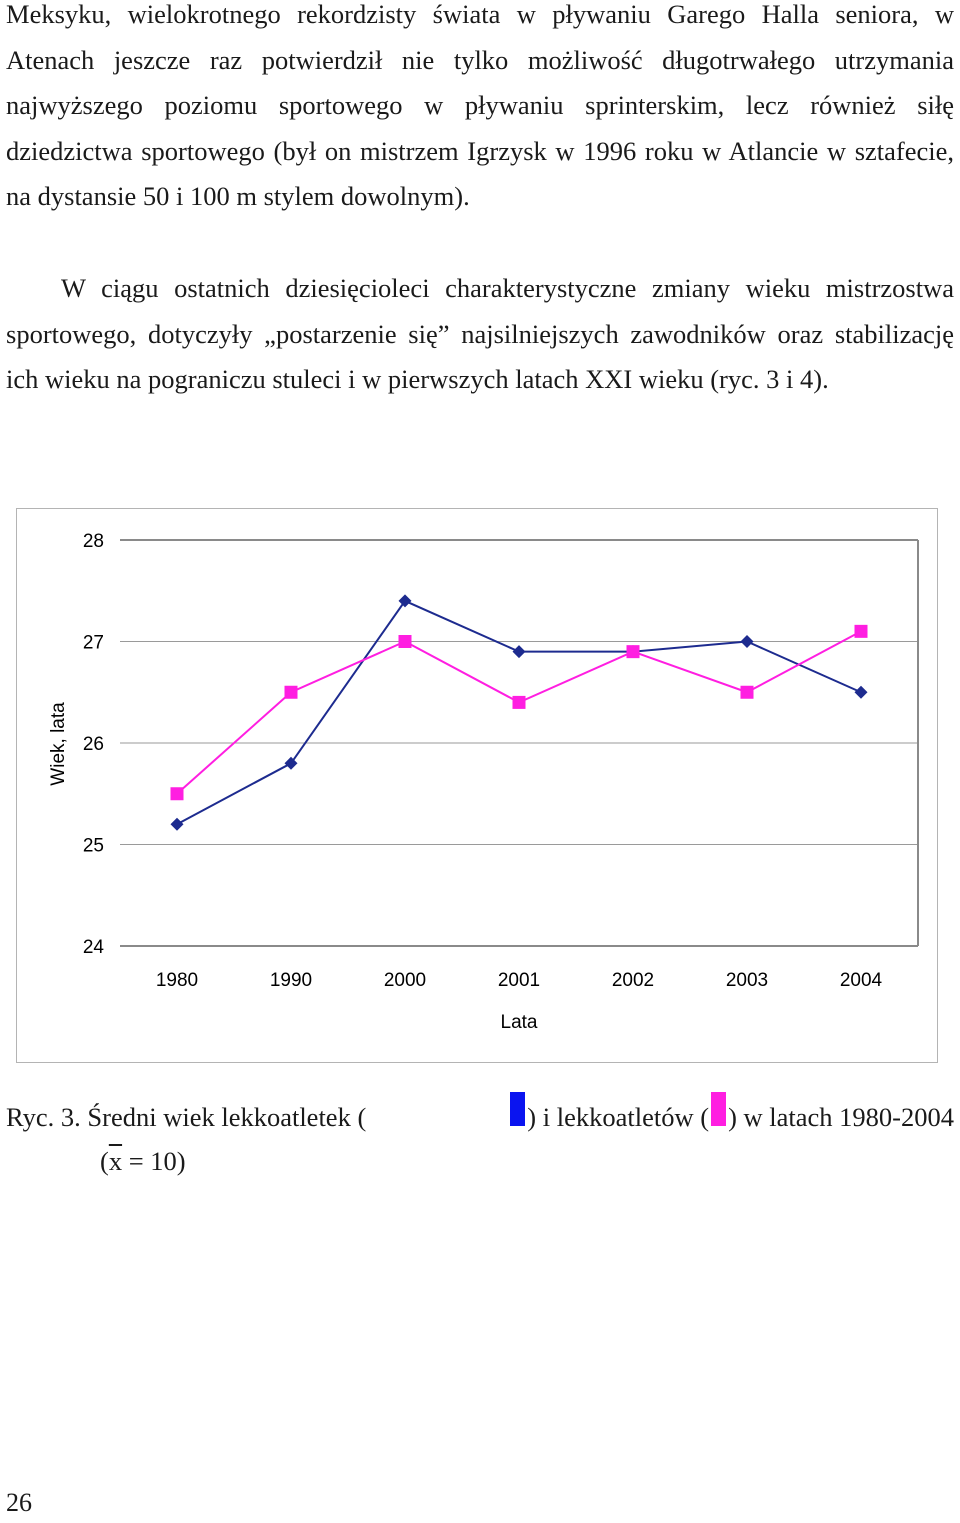 Image resolution: width=960 pixels, height=1523 pixels. What do you see at coordinates (104, 1161) in the screenshot?
I see `caption-open-paren: (` at bounding box center [104, 1161].